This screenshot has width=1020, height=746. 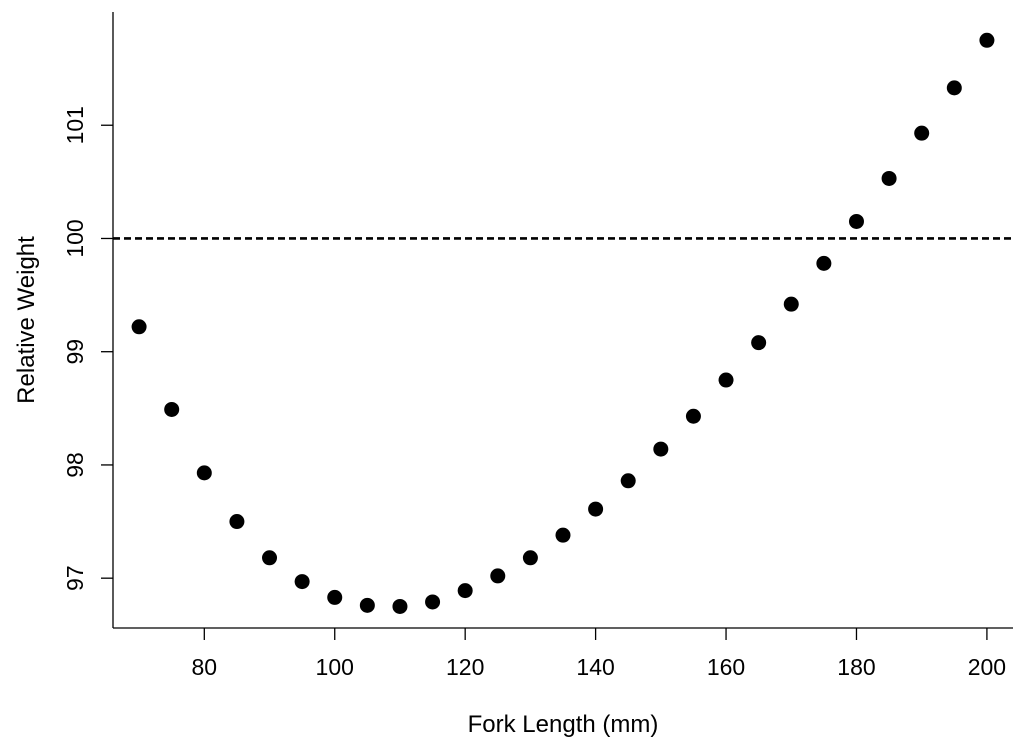 What do you see at coordinates (856, 667) in the screenshot?
I see `x-tick-label: 180` at bounding box center [856, 667].